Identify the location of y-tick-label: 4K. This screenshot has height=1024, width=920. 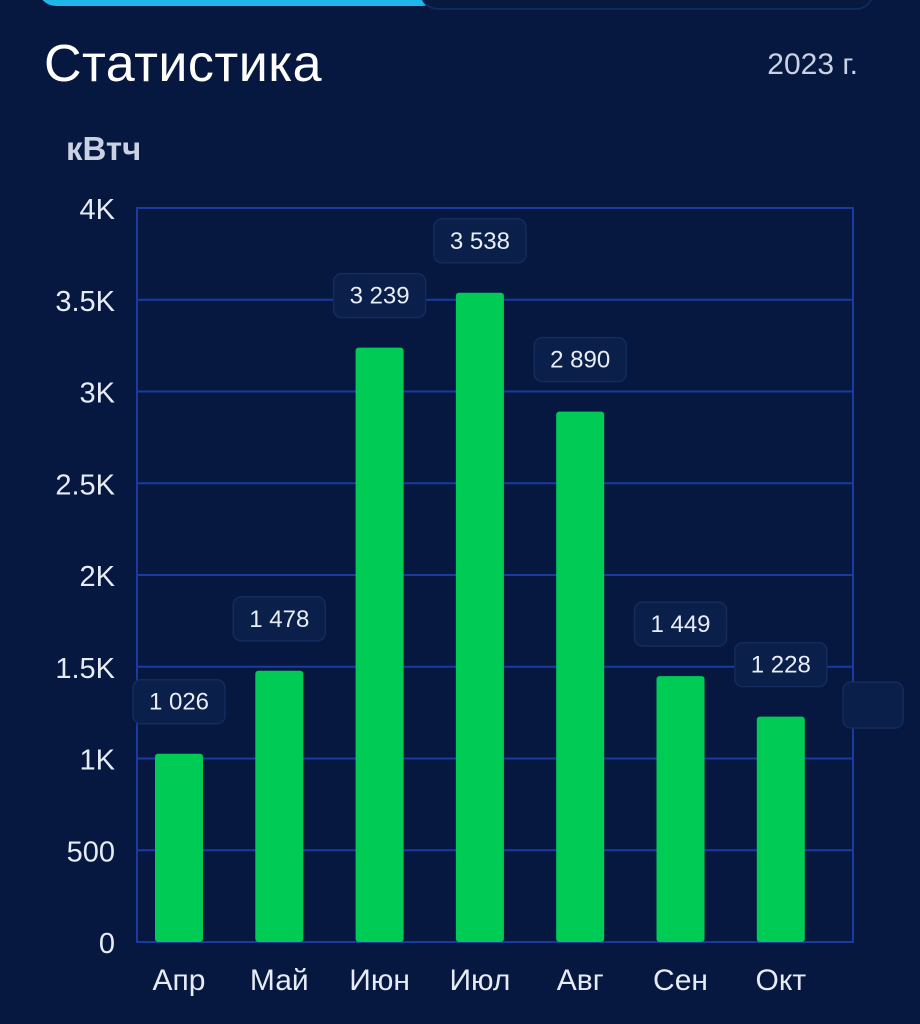
(98, 210).